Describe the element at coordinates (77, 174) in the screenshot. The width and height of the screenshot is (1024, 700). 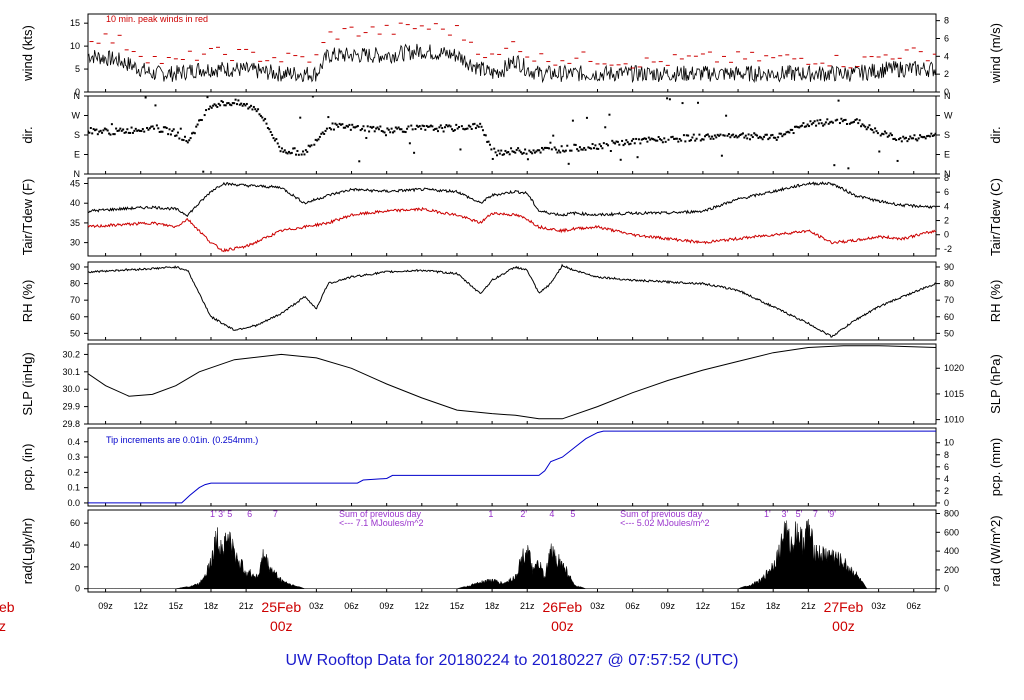
I see `y-tick-label: N` at that location.